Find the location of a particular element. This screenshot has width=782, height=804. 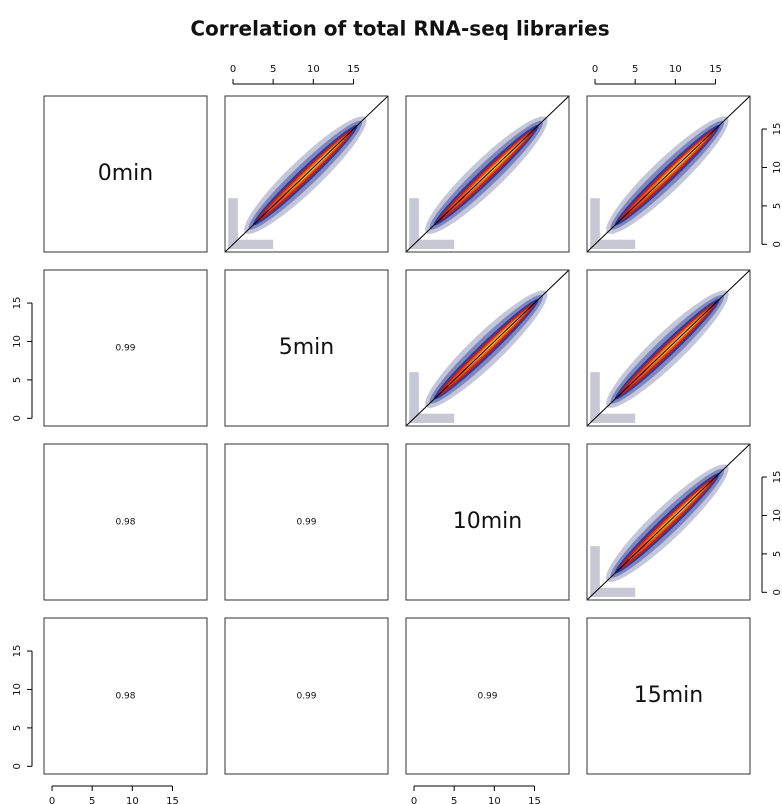

diagonal-label: 0min is located at coordinates (125, 173).